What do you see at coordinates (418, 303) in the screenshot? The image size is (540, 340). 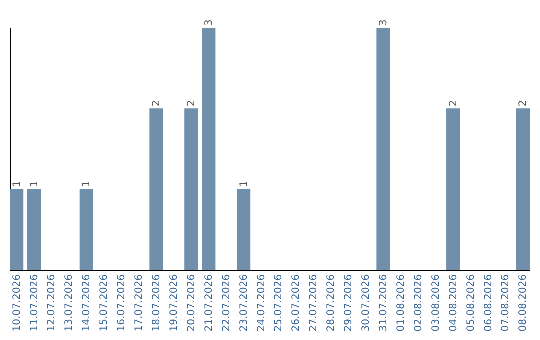 I see `x-tick-label: 02.08.2026` at bounding box center [418, 303].